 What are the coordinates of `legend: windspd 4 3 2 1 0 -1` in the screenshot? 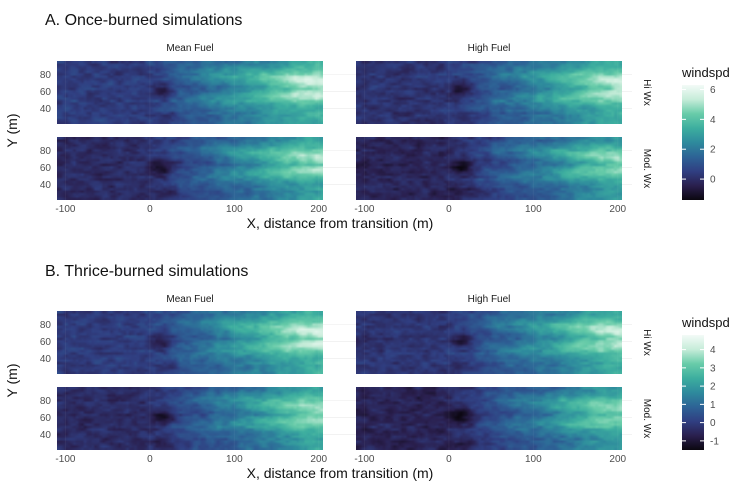 It's located at (705, 382).